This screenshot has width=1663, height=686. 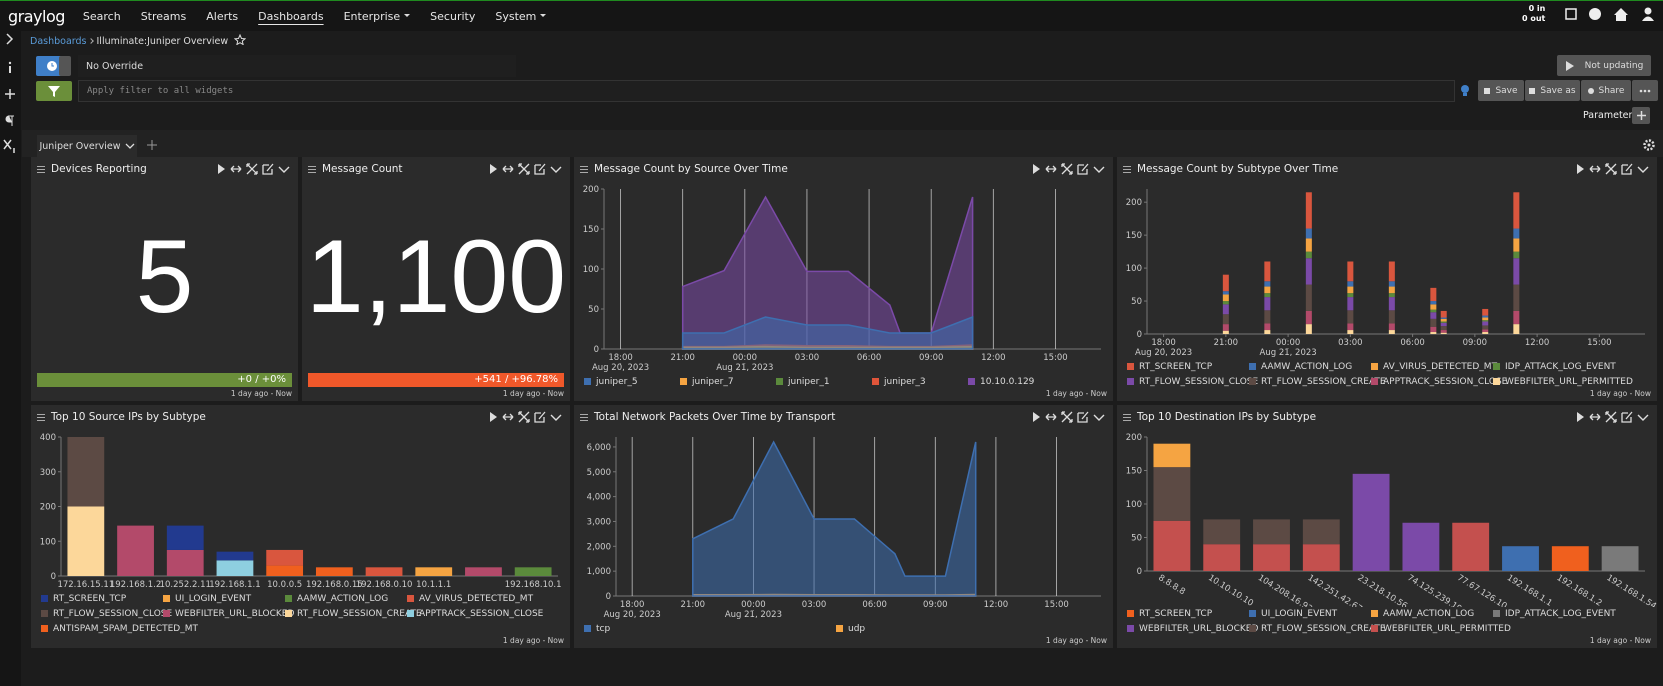 What do you see at coordinates (152, 145) in the screenshot?
I see `add-tab-icon` at bounding box center [152, 145].